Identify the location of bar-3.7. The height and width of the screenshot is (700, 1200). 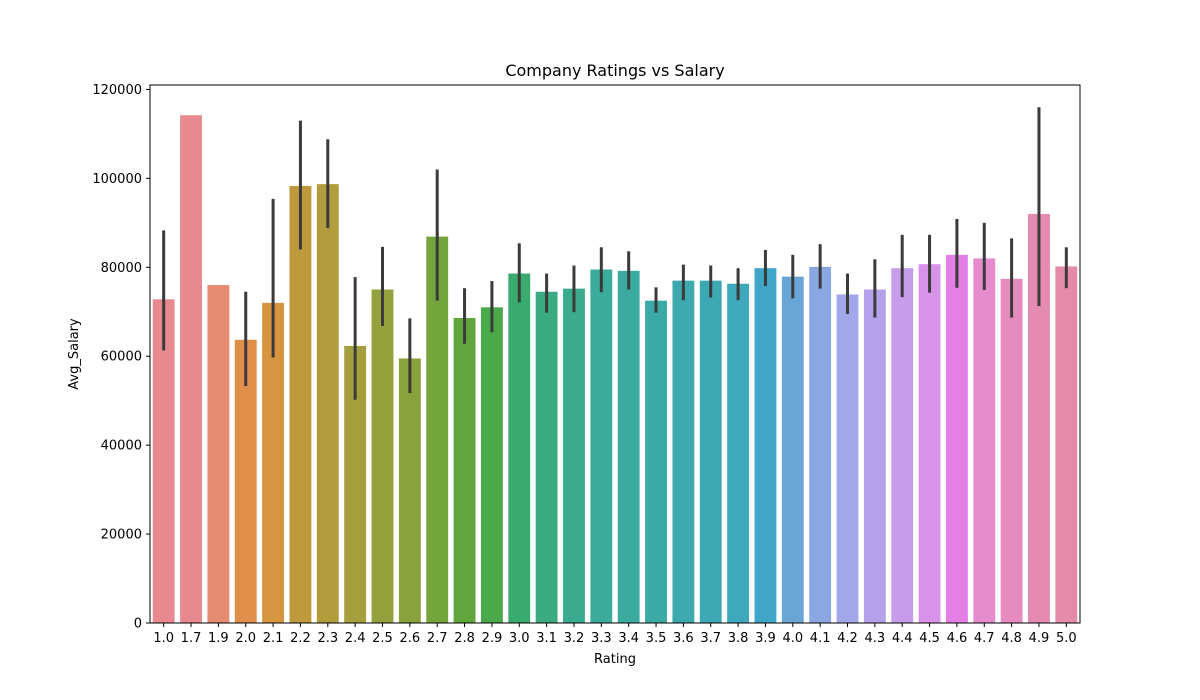
(710, 451).